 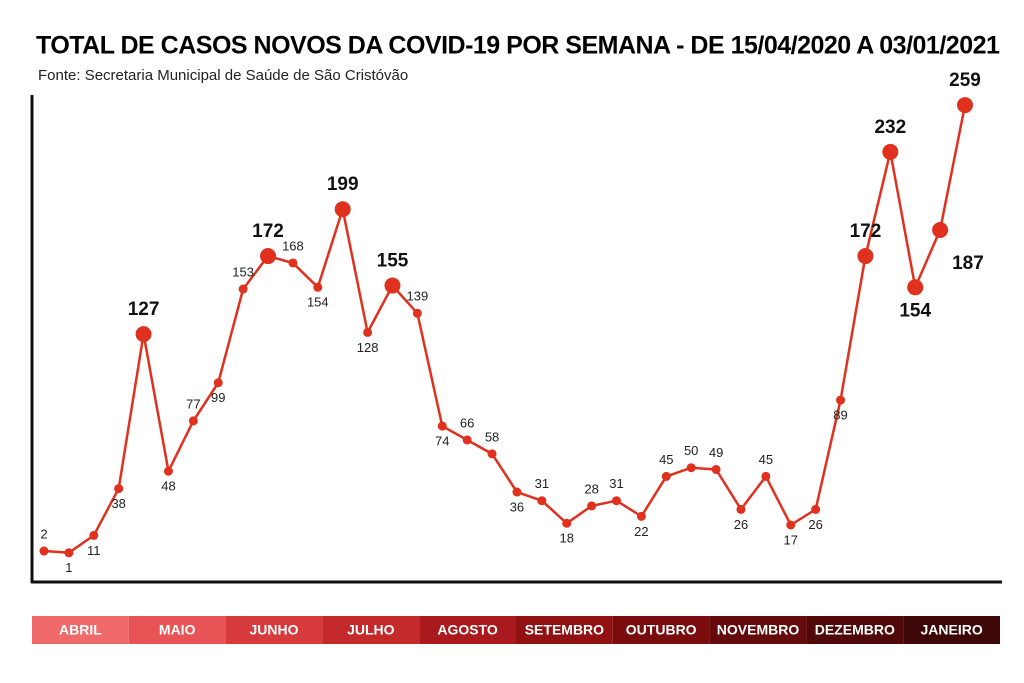 What do you see at coordinates (193, 403) in the screenshot?
I see `data-label: 77` at bounding box center [193, 403].